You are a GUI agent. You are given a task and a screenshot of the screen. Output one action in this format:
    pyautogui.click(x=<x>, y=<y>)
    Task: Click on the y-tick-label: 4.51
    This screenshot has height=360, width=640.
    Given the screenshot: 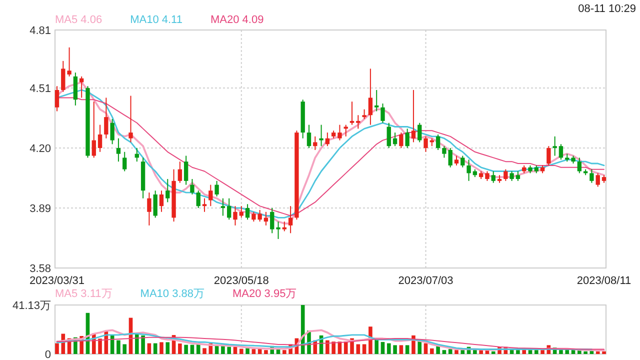 What is the action you would take?
    pyautogui.click(x=40, y=89)
    